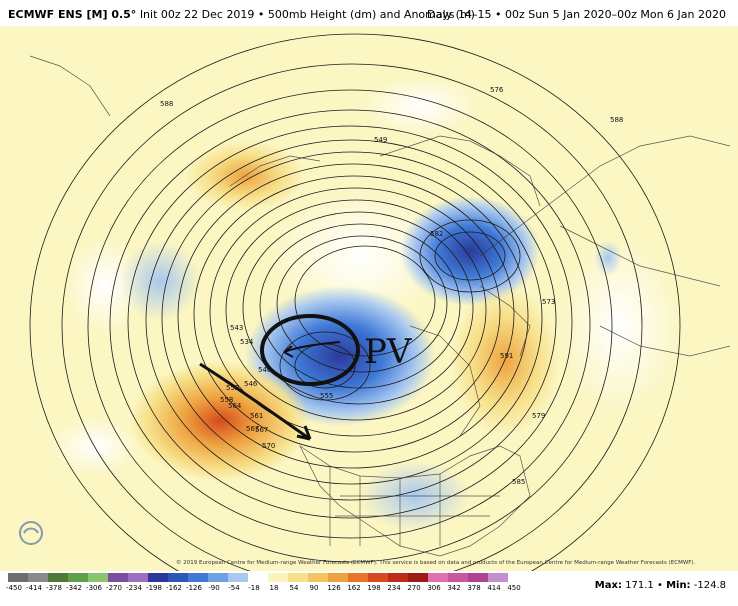 The width and height of the screenshot is (738, 606). What do you see at coordinates (354, 588) in the screenshot?
I see `colorbar-tick-label: 162` at bounding box center [354, 588].